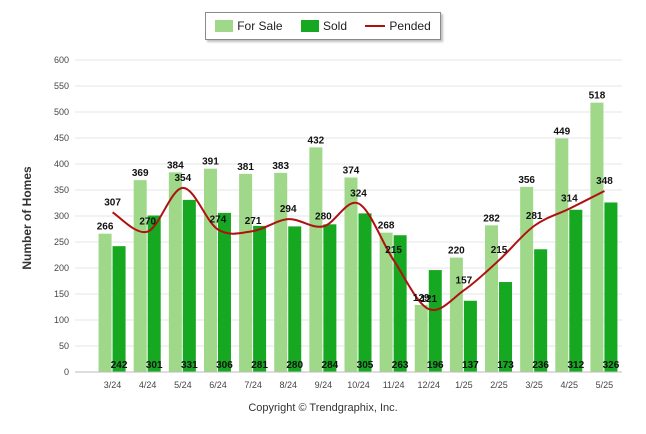 This screenshot has height=434, width=646. Describe the element at coordinates (526, 180) in the screenshot. I see `data-label-for-sale: 356` at that location.